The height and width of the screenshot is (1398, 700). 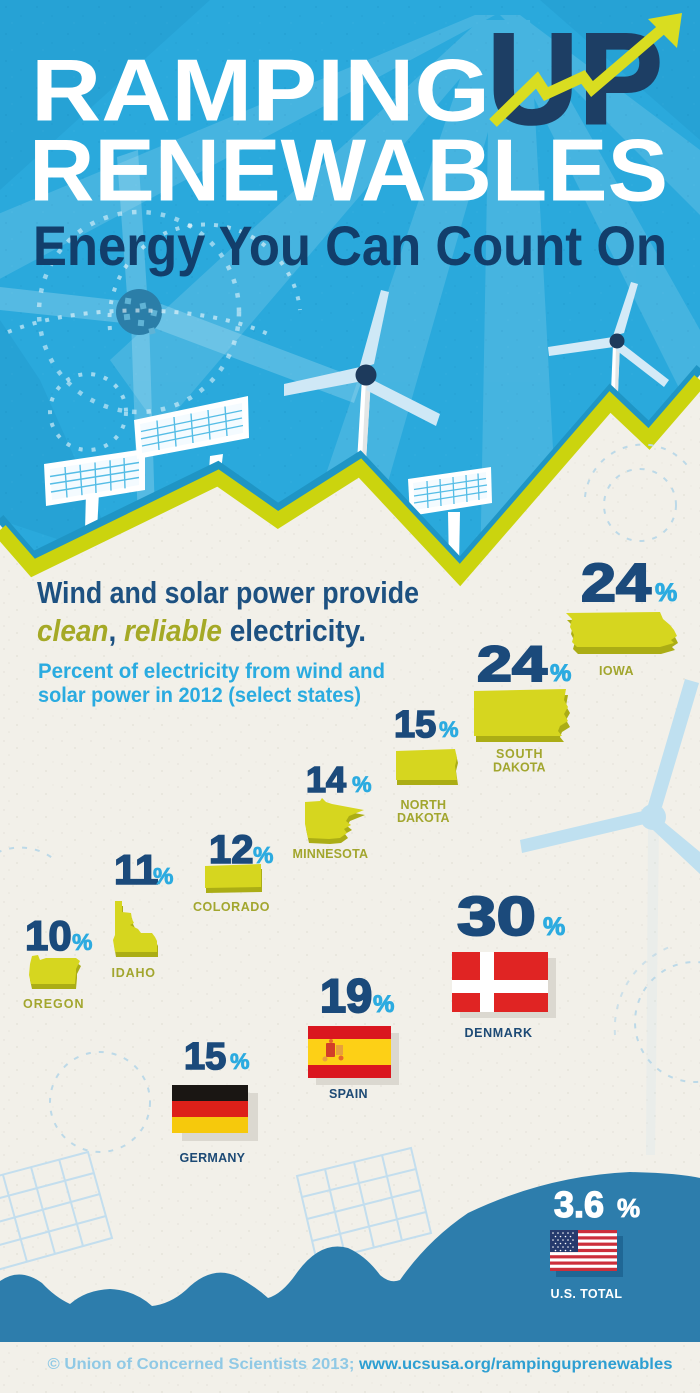 What do you see at coordinates (228, 593) in the screenshot?
I see `svg-text: Wind and solar power provide` at bounding box center [228, 593].